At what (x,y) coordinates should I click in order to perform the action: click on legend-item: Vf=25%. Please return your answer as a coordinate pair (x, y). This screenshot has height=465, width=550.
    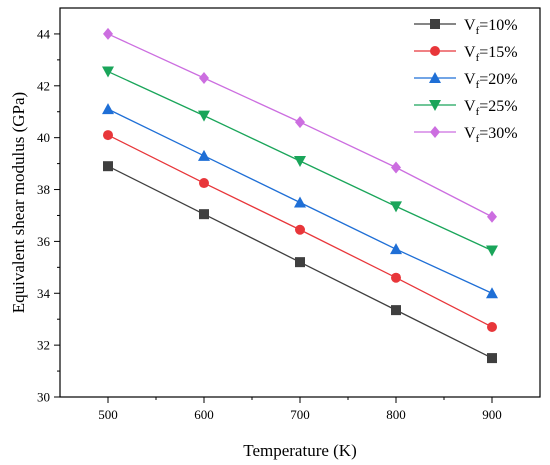
    Looking at the image, I should click on (466, 108).